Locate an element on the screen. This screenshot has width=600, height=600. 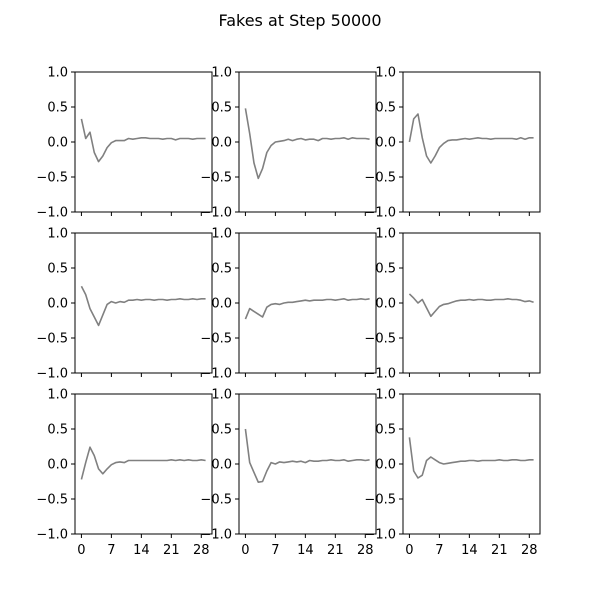
subplot-1-3: 1.0 0.5 0.0 −0.5 −1.0 is located at coordinates (452, 143).